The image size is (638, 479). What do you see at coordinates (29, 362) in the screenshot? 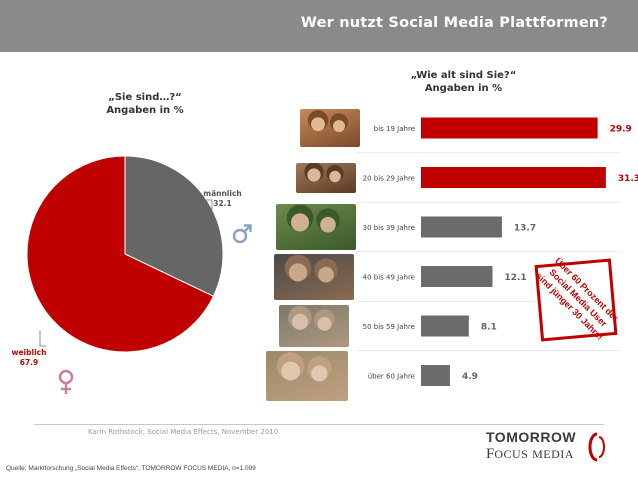
I see `female-value-text: 67.9` at bounding box center [29, 362].